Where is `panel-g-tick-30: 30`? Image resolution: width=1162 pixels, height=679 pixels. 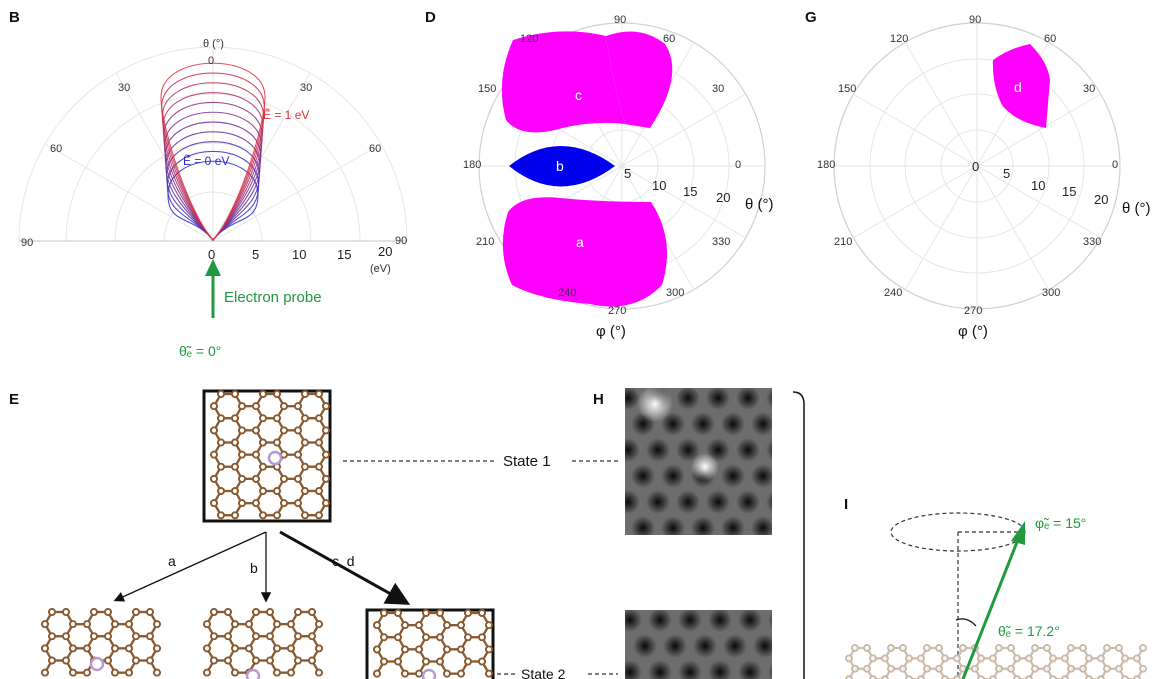 panel-g-tick-30: 30 is located at coordinates (1089, 89).